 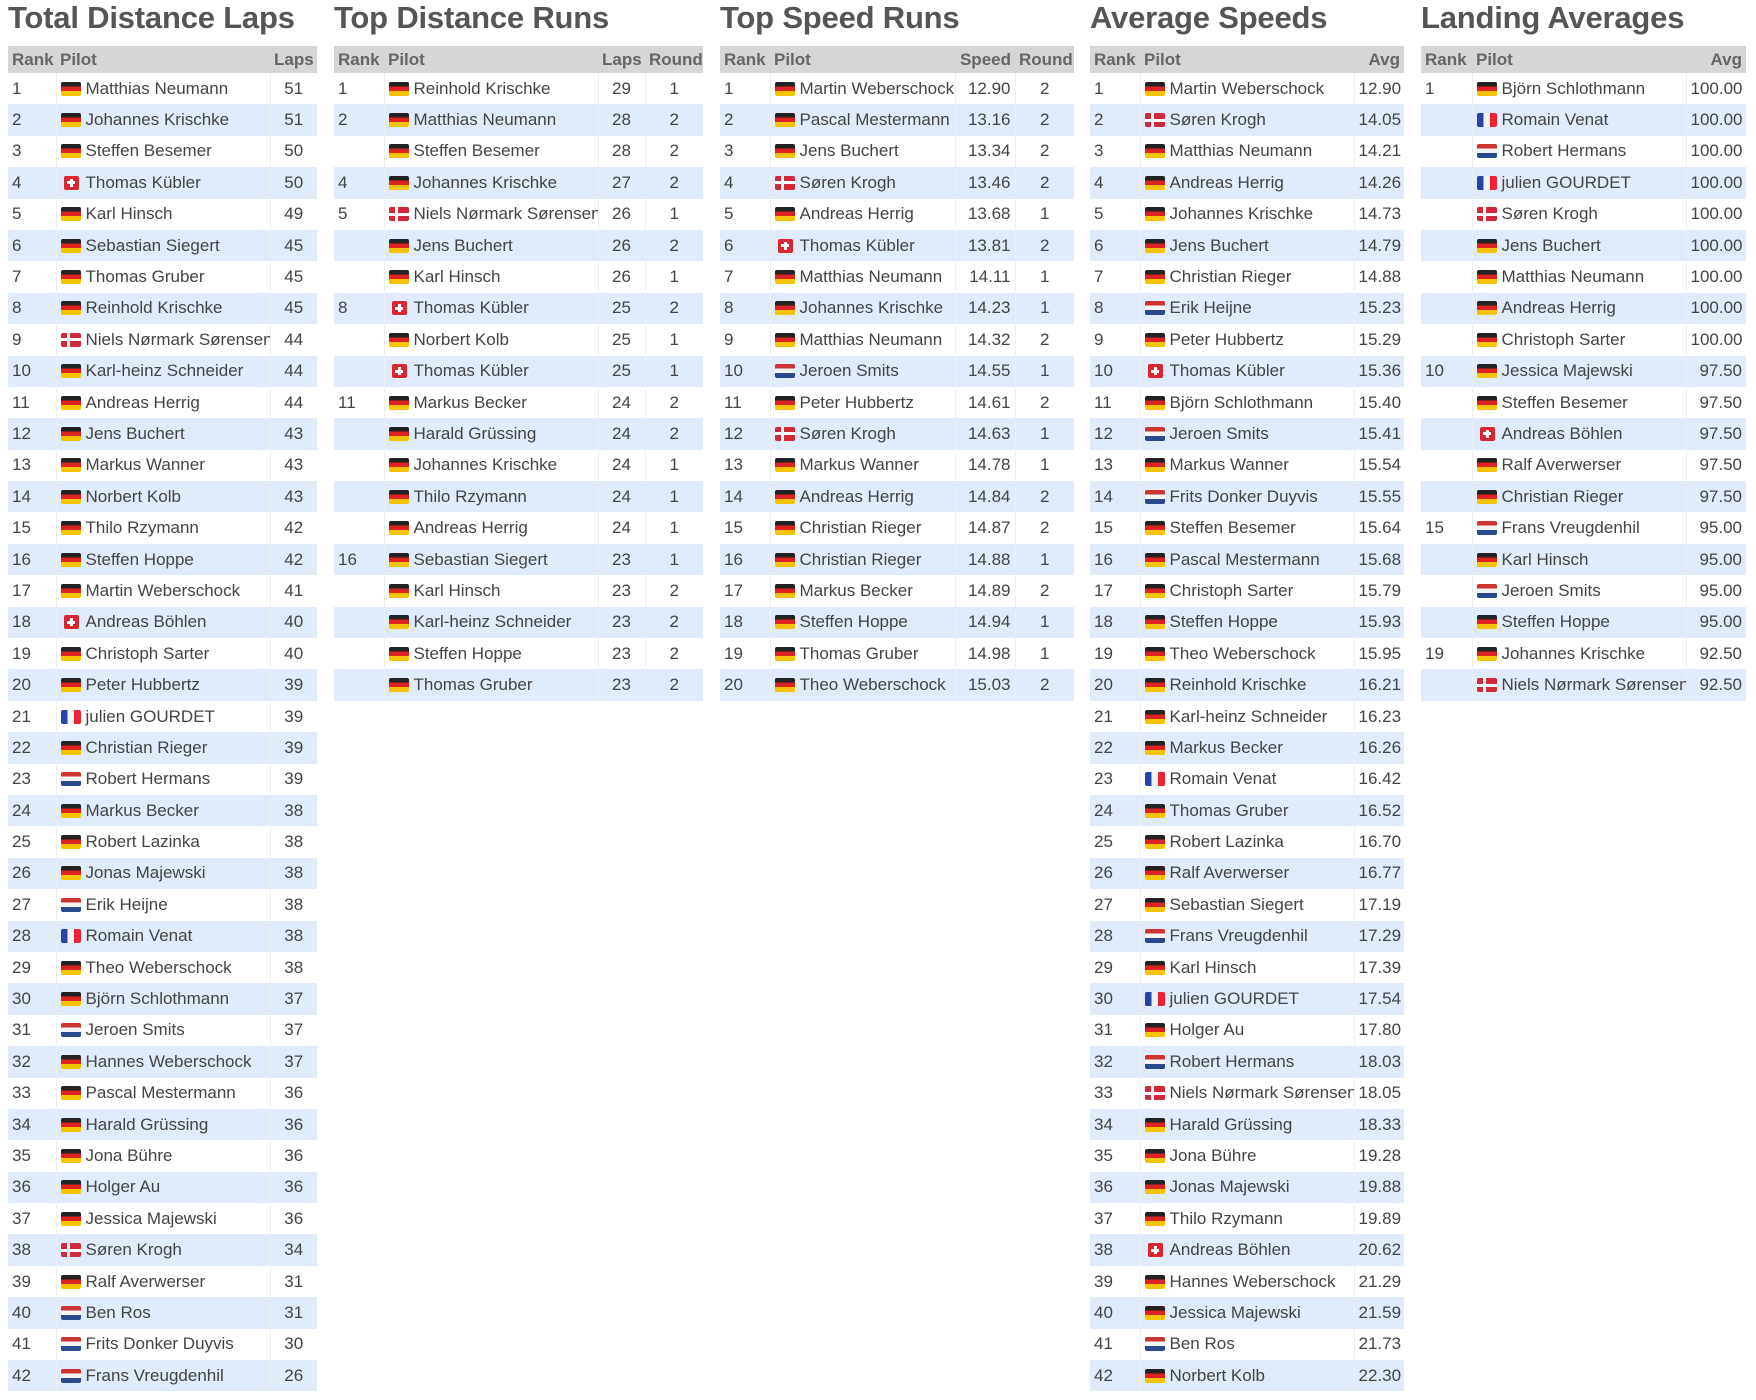 I want to click on pilot-name: Matthias Neumann, so click(x=871, y=339).